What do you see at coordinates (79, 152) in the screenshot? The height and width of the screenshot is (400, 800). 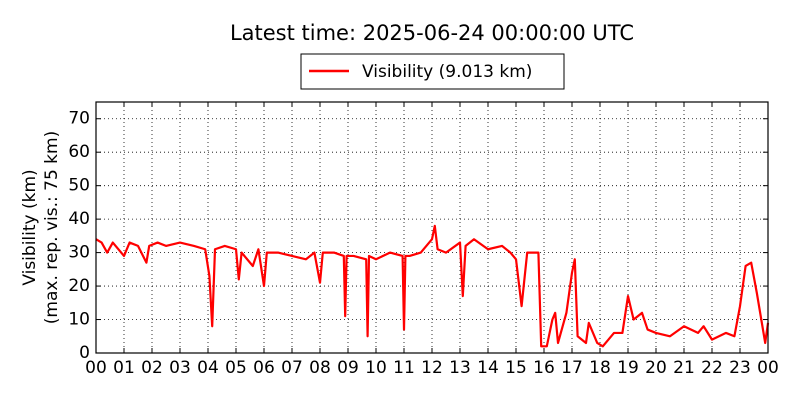 I see `y-tick-label: 60` at bounding box center [79, 152].